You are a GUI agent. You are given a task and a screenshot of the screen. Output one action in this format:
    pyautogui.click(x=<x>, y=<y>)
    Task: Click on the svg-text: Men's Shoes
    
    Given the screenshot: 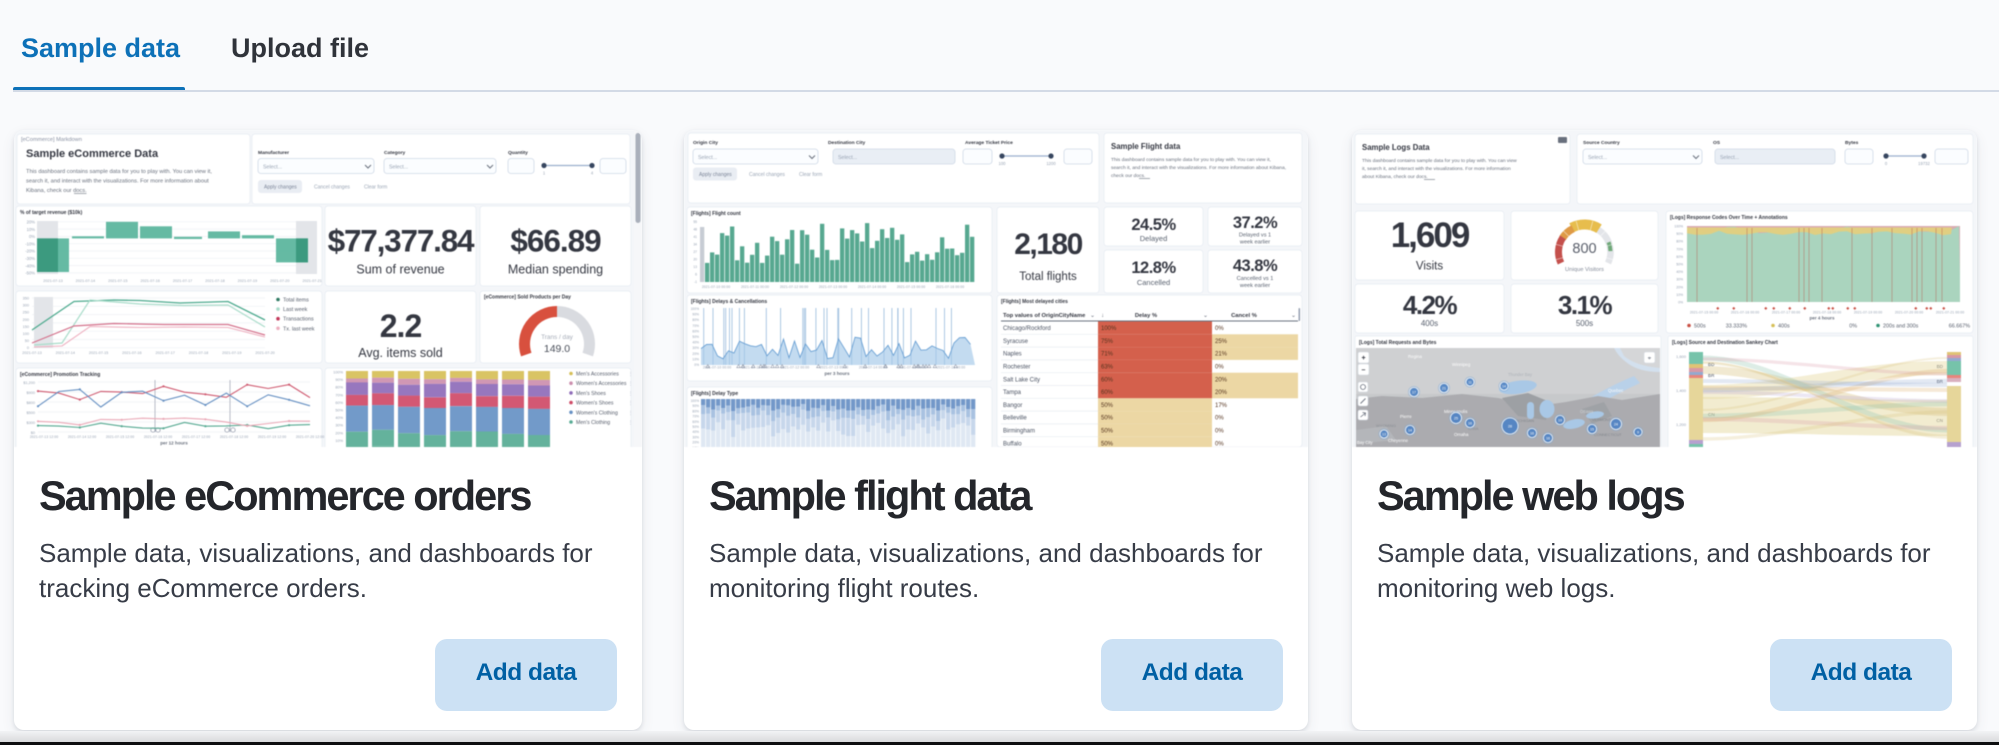 What is the action you would take?
    pyautogui.click(x=591, y=394)
    